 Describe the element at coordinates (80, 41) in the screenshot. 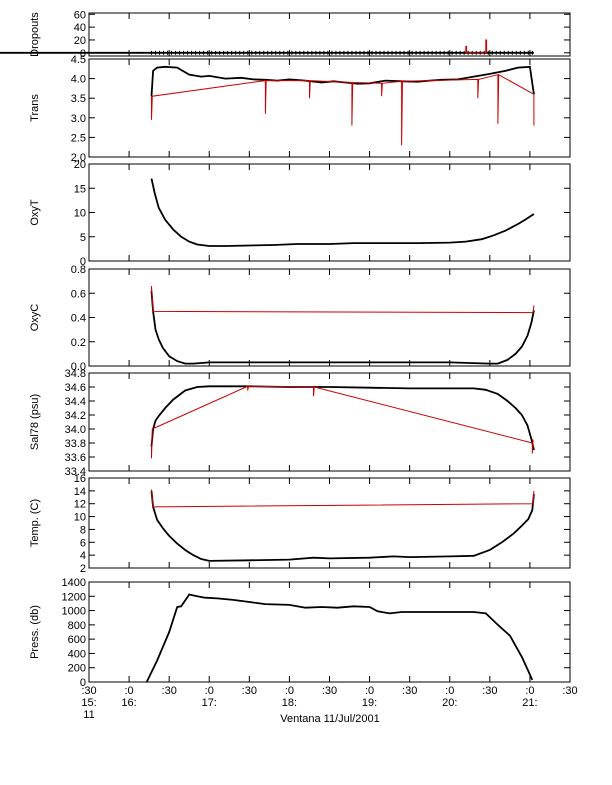

I see `y-tick-label-0-1: 20` at that location.